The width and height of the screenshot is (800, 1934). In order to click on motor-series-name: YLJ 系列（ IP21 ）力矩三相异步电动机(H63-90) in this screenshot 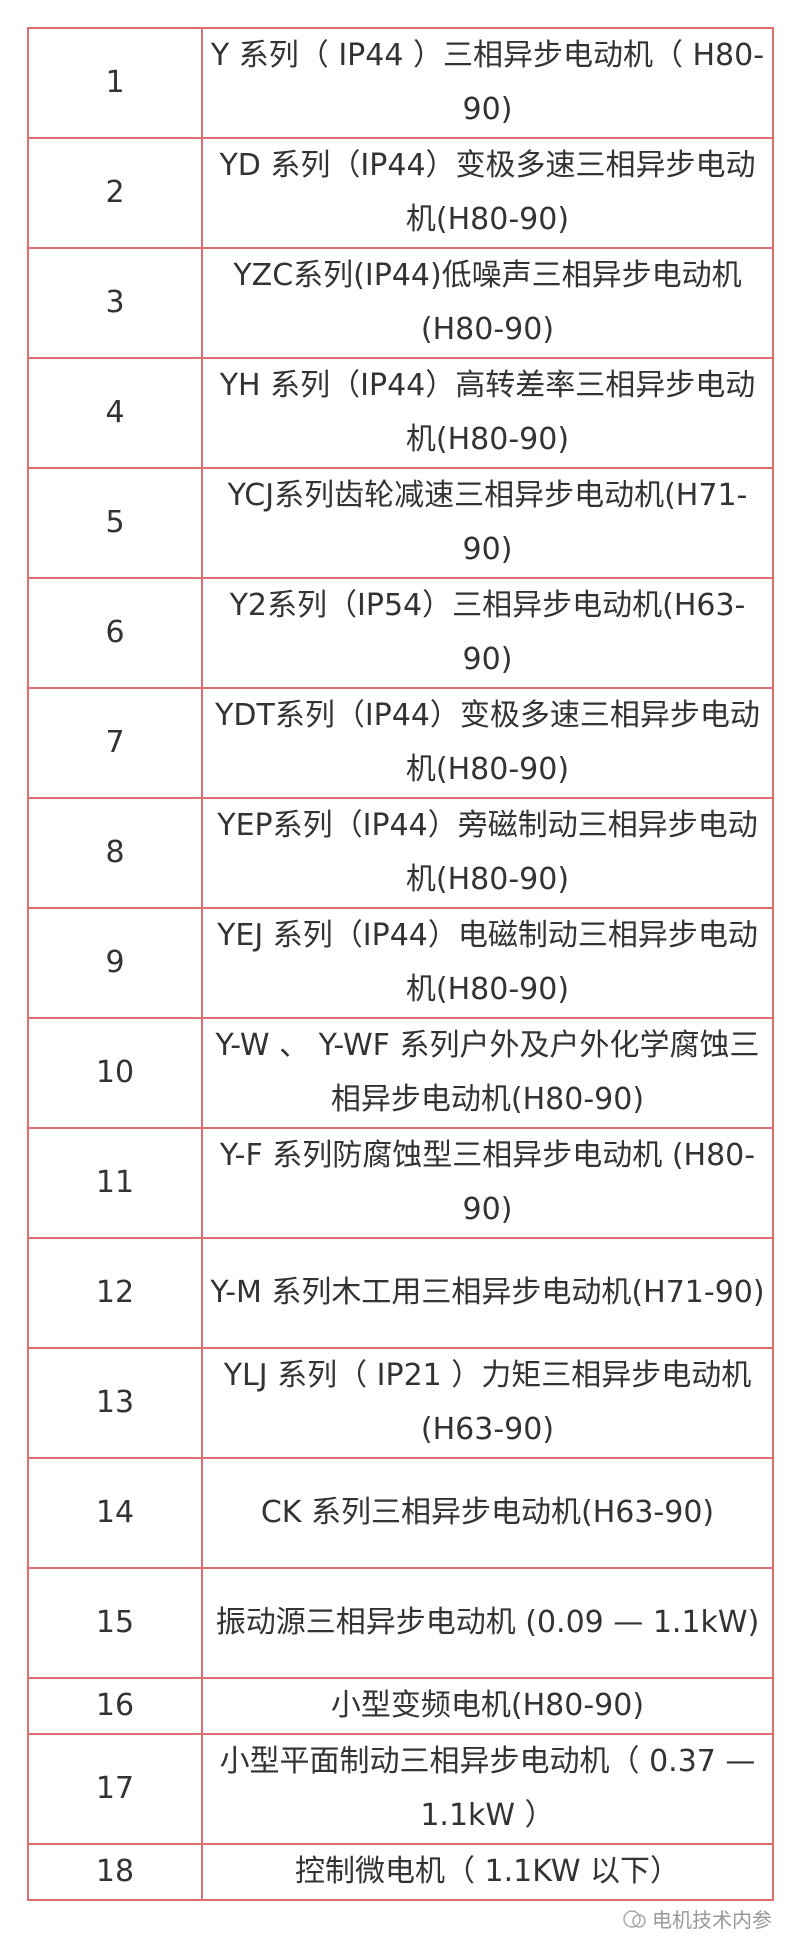, I will do `click(487, 1403)`.